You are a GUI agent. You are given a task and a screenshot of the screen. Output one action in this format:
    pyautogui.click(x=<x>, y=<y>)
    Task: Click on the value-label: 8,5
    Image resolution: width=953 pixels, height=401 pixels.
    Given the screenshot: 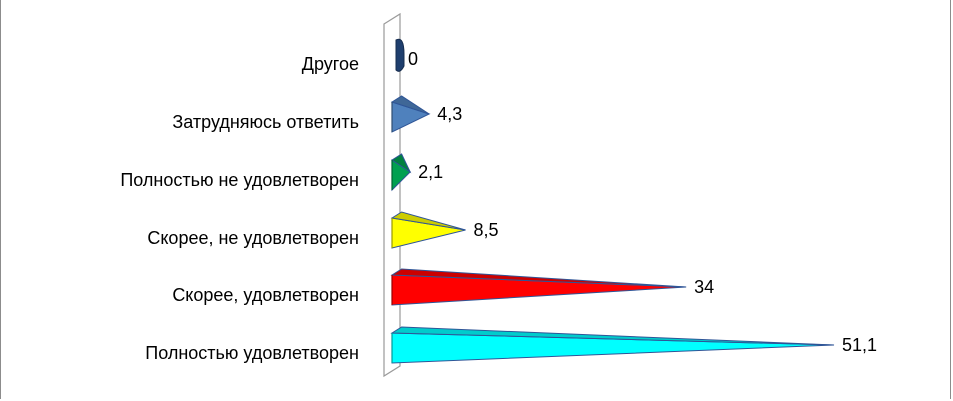 What is the action you would take?
    pyautogui.click(x=486, y=230)
    